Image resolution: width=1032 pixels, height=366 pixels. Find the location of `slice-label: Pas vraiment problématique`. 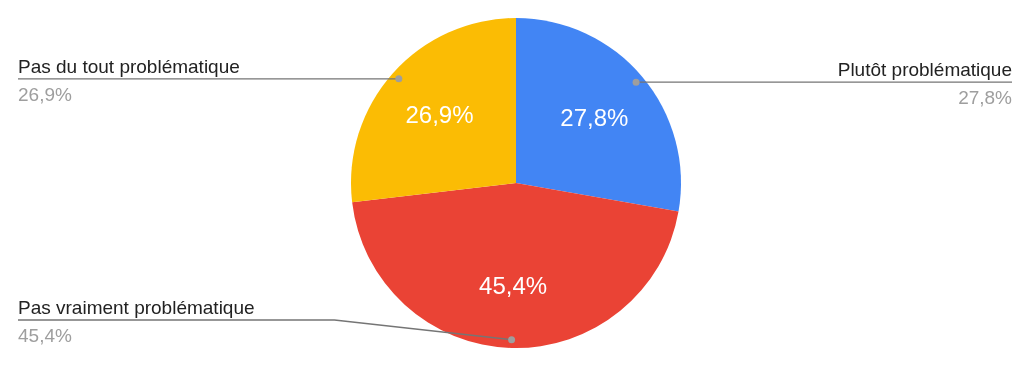

slice-label: Pas vraiment problématique is located at coordinates (136, 307).